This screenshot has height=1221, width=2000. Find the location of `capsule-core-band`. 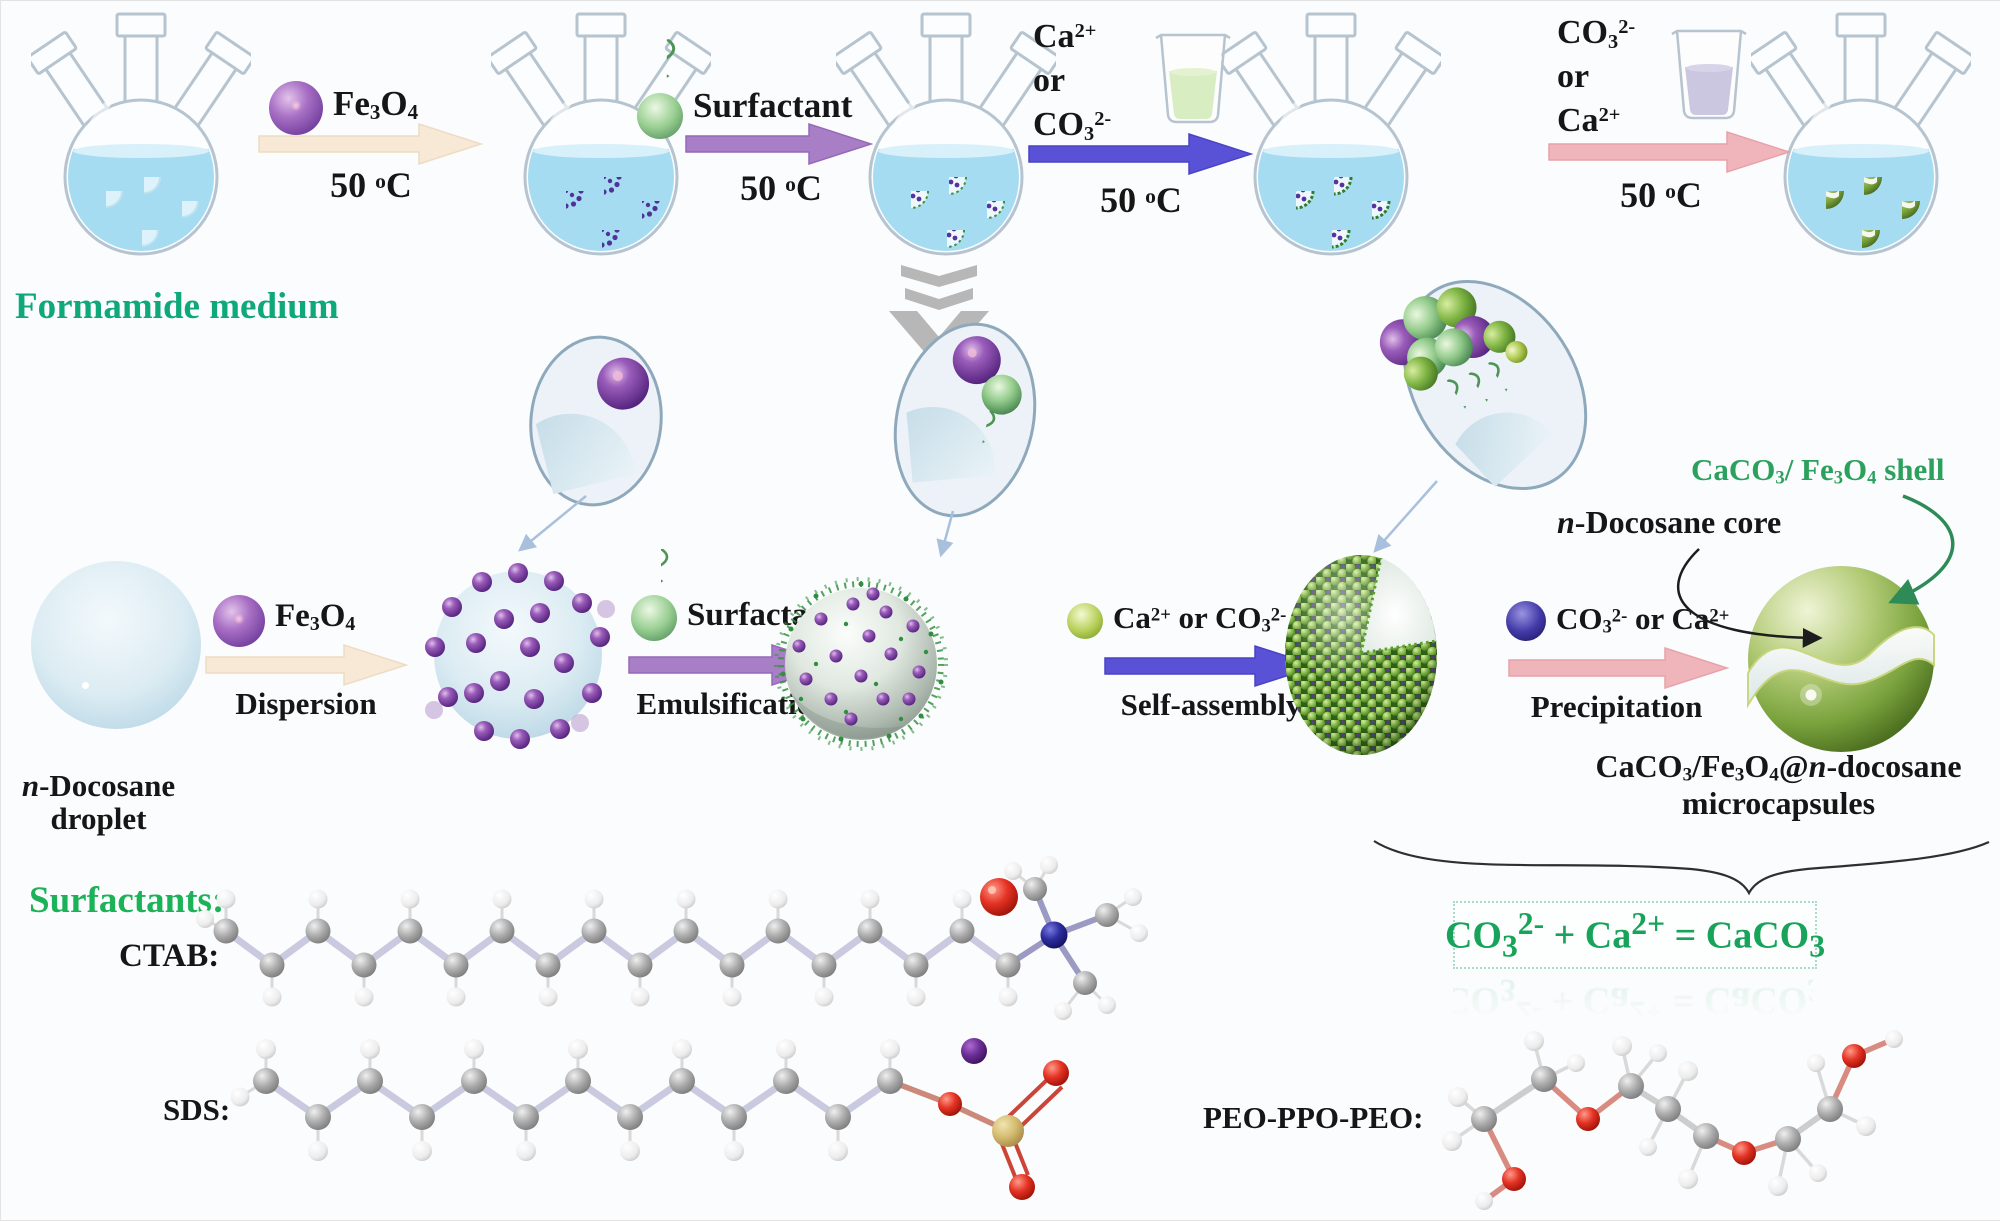

capsule-core-band is located at coordinates (1841, 667).